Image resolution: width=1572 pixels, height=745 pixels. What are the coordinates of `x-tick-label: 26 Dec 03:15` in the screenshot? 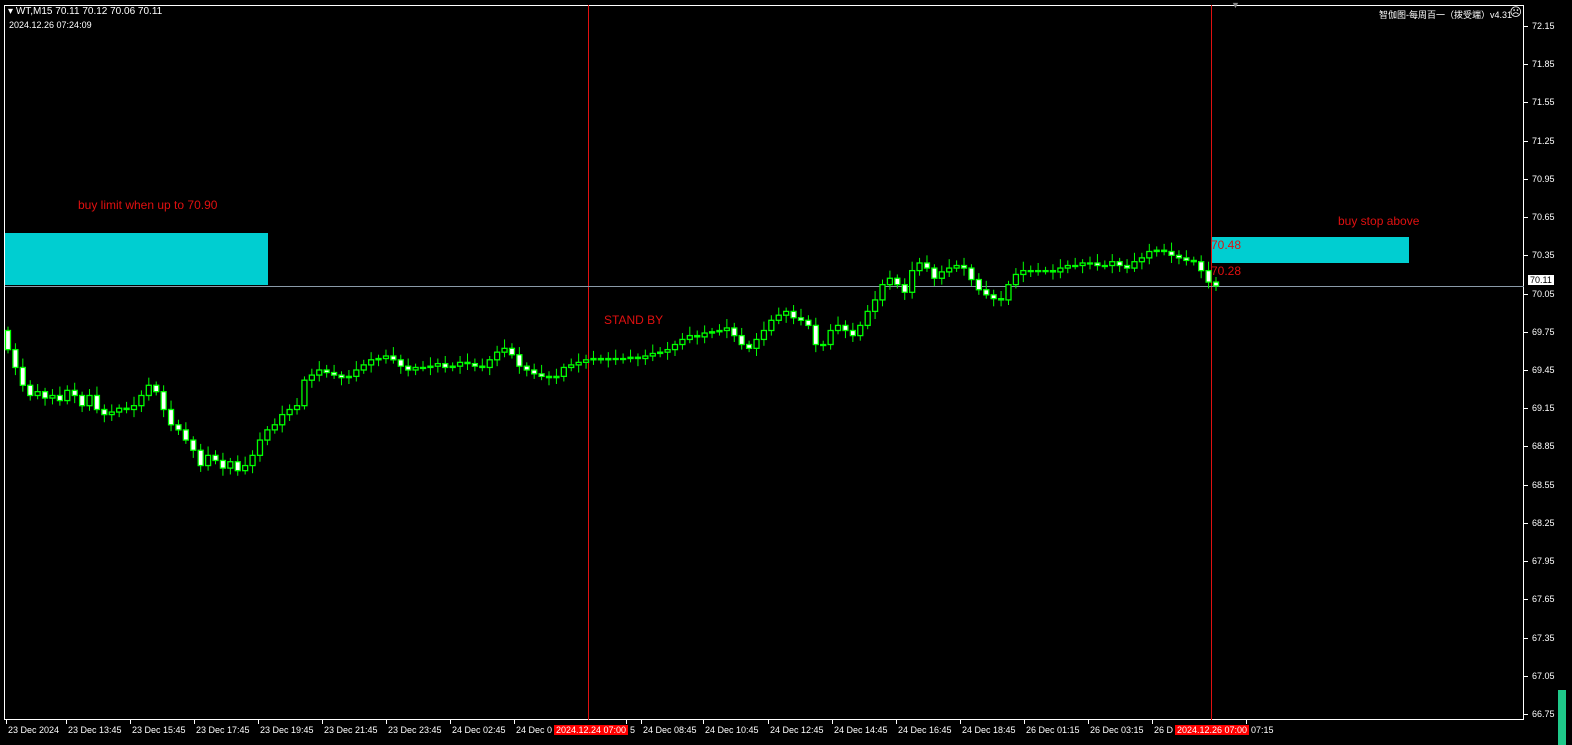 It's located at (1117, 730).